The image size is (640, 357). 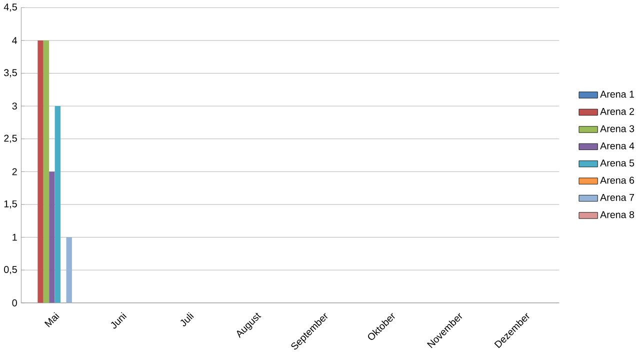 What do you see at coordinates (14, 106) in the screenshot?
I see `y-tick-label: 3` at bounding box center [14, 106].